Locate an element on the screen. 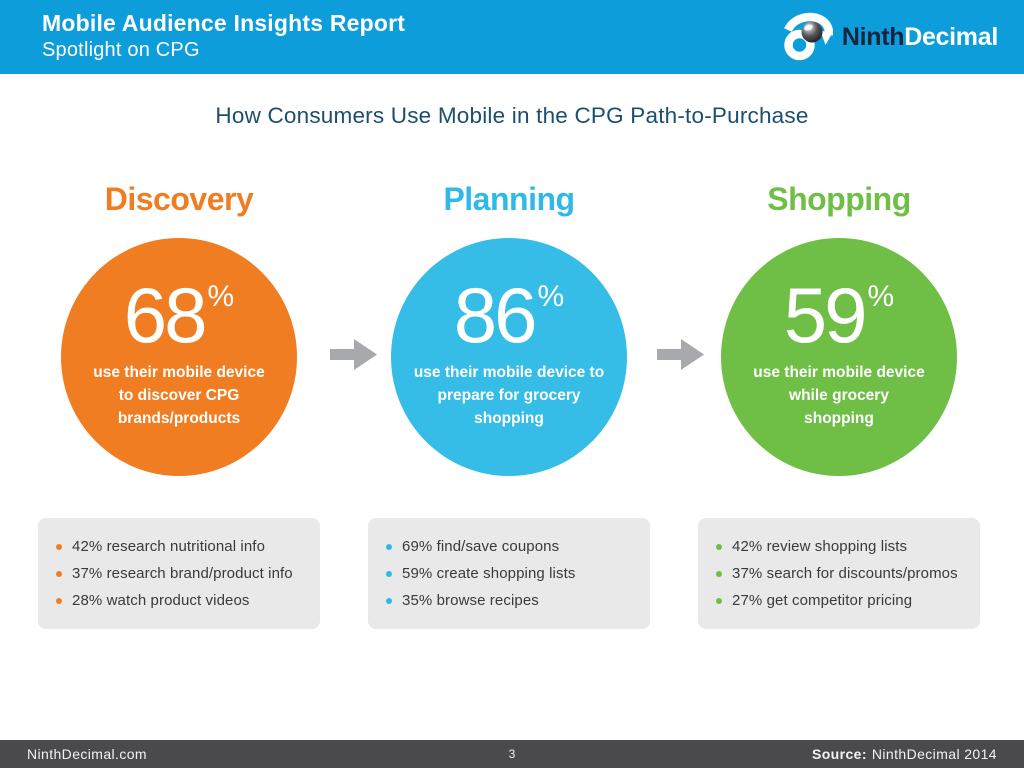 This screenshot has width=1024, height=768. bullet-text: 37% search for discounts/promos is located at coordinates (845, 574).